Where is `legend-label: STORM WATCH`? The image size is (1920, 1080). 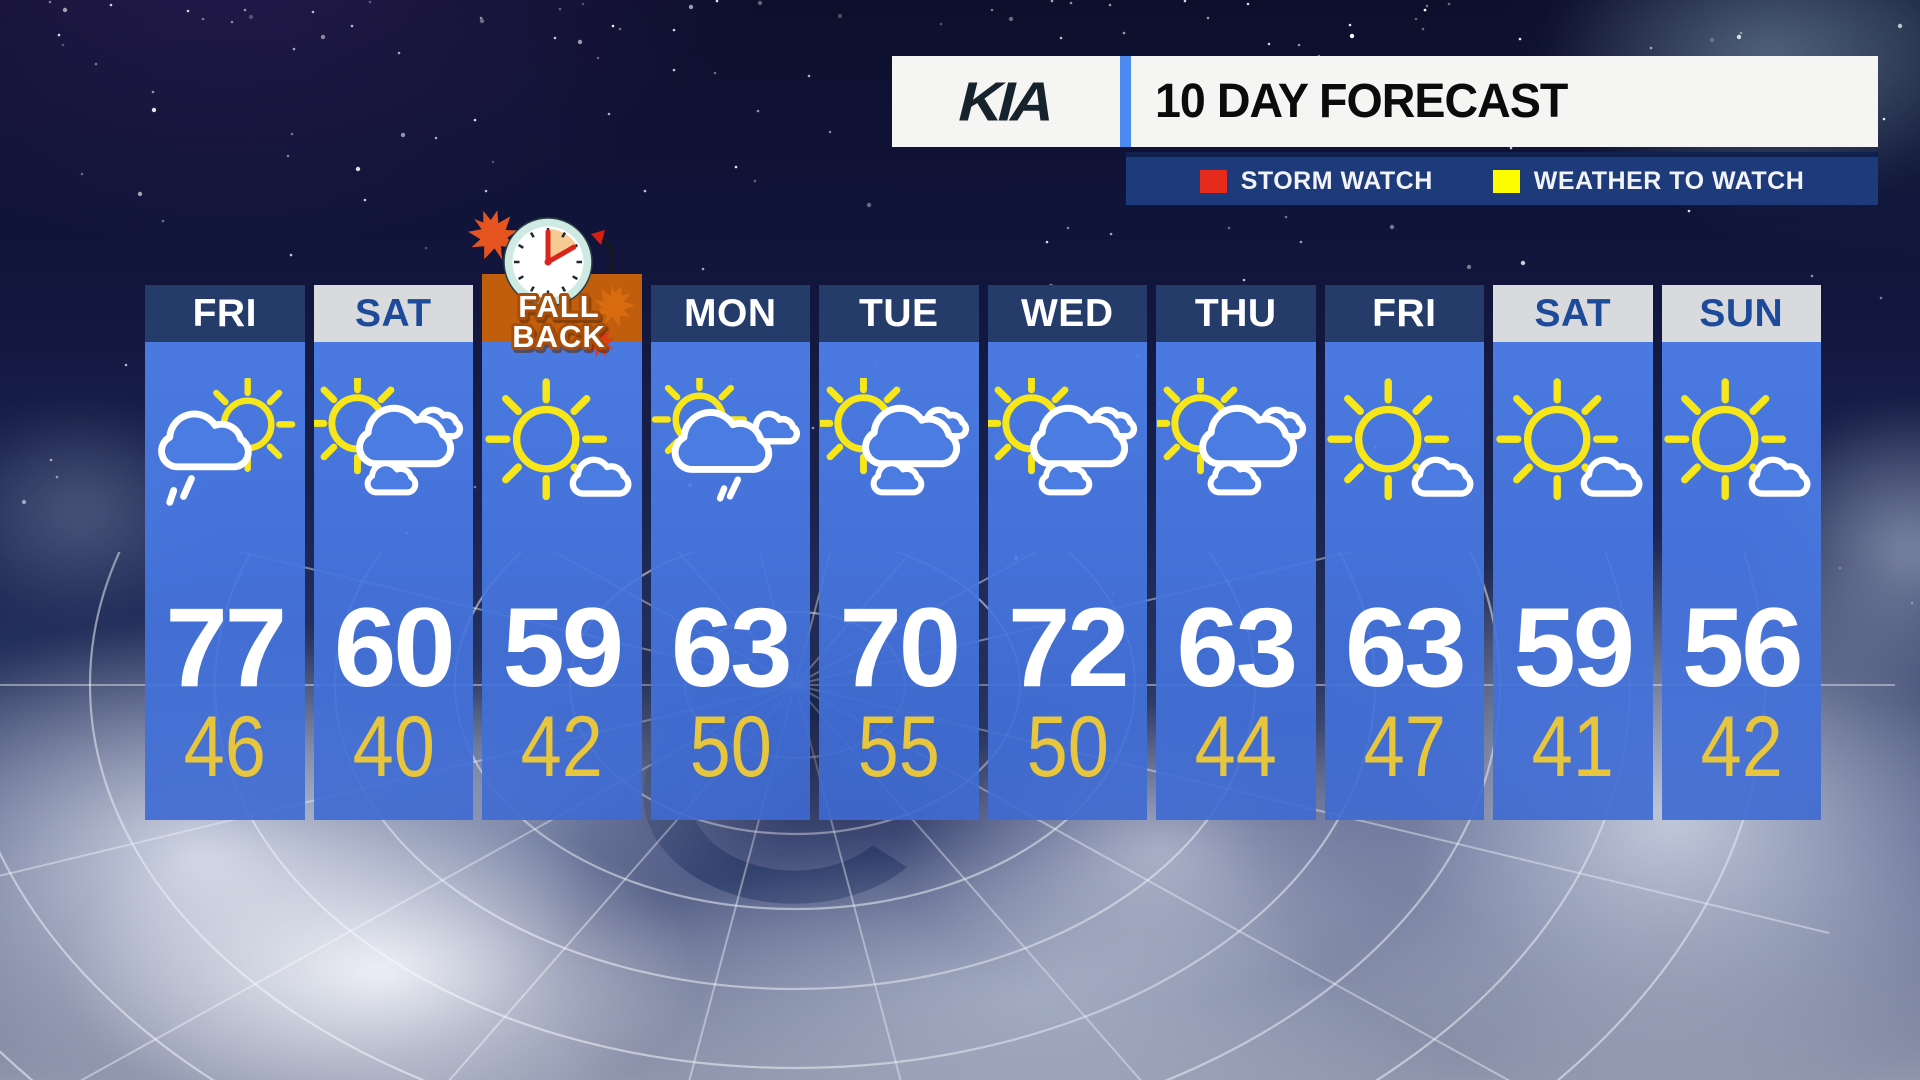
legend-label: STORM WATCH is located at coordinates (1336, 180).